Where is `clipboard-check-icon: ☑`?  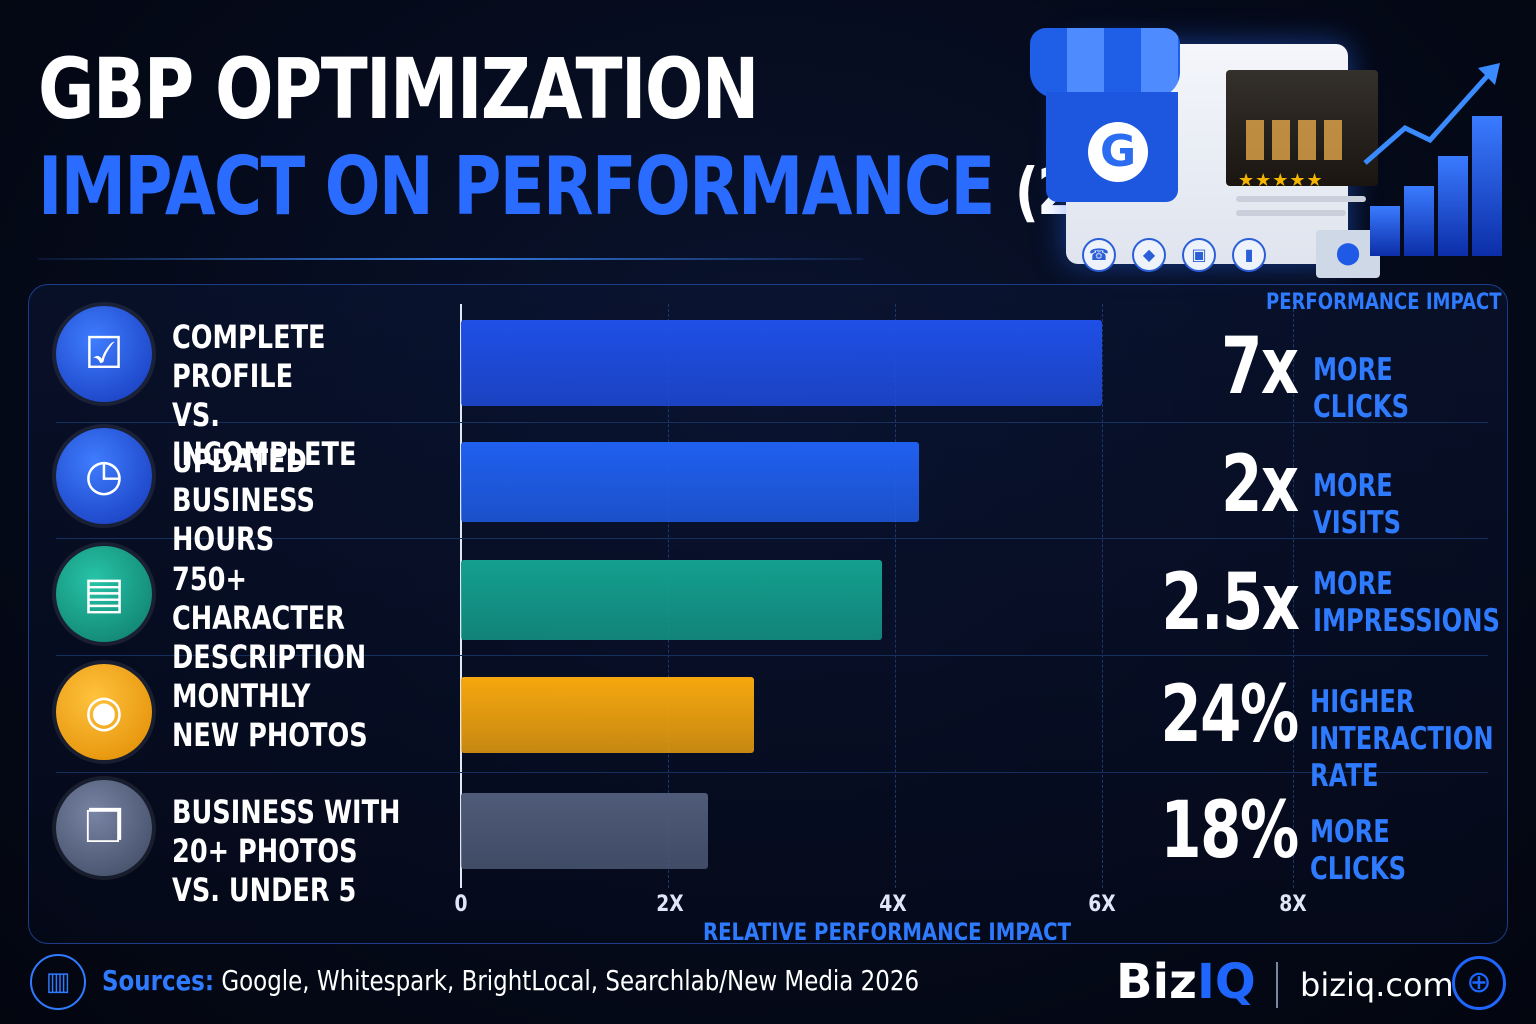
clipboard-check-icon: ☑ is located at coordinates (104, 354).